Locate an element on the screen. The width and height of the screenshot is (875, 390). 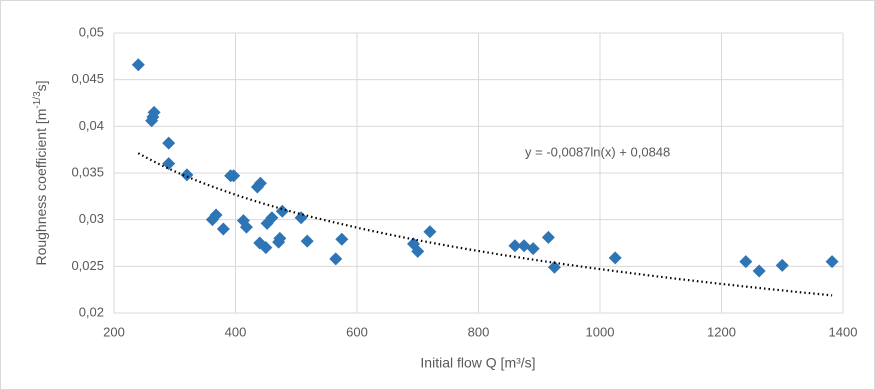
y-title-part: s] is located at coordinates (41, 85).